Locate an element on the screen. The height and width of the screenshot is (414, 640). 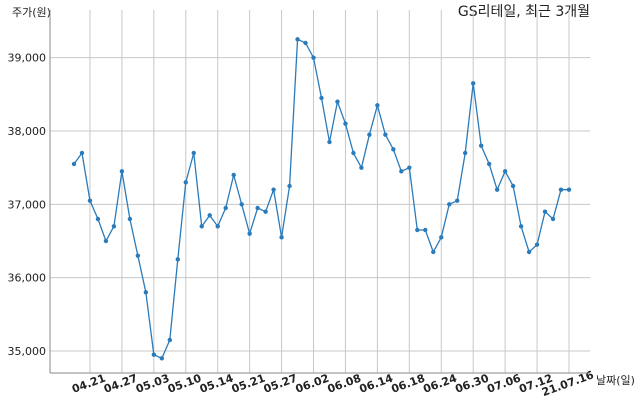
y-tick-label: 36,000 is located at coordinates (27, 278).